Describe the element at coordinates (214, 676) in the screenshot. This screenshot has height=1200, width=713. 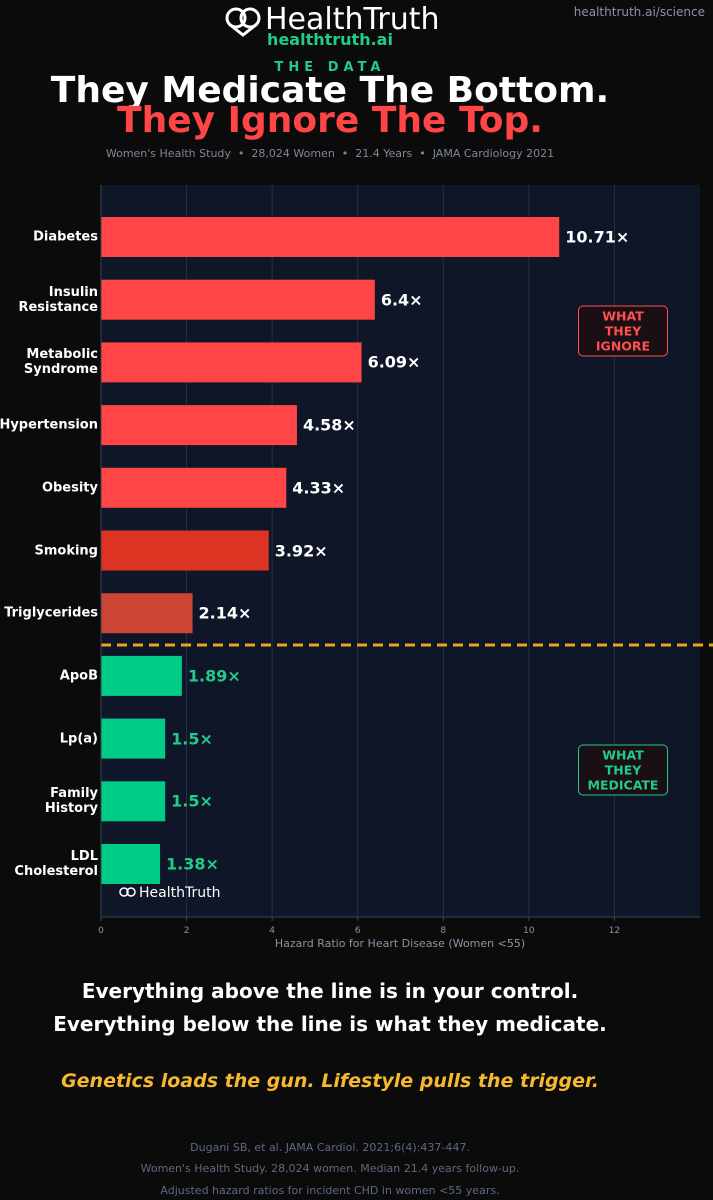
I see `value-label: 1.89×` at that location.